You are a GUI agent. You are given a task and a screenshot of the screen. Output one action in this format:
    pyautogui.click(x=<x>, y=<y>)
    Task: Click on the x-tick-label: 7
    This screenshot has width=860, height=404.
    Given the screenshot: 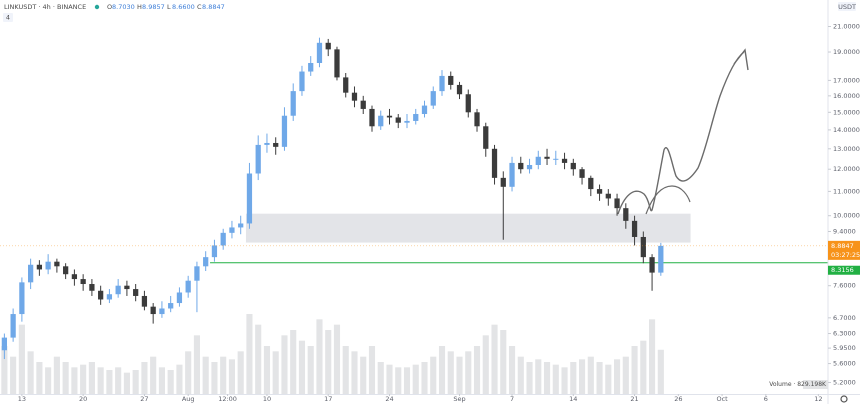 What is the action you would take?
    pyautogui.click(x=512, y=399)
    